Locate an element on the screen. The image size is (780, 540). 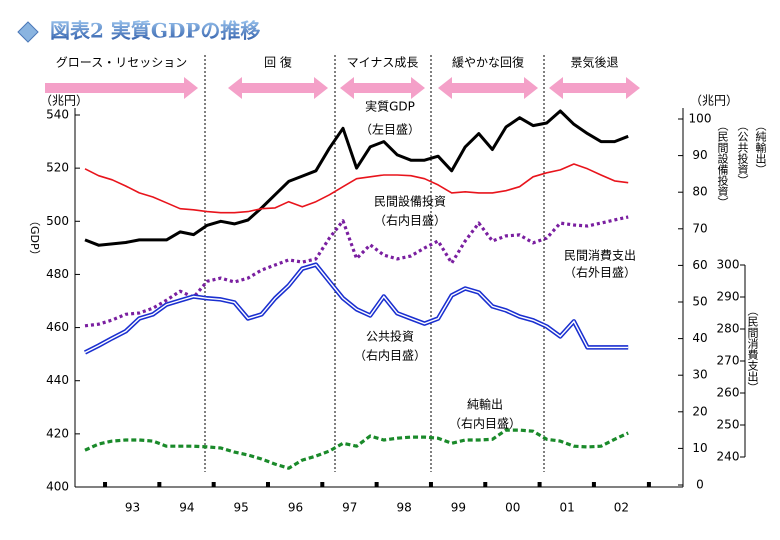
x-tick-label: 97 is located at coordinates (349, 508).